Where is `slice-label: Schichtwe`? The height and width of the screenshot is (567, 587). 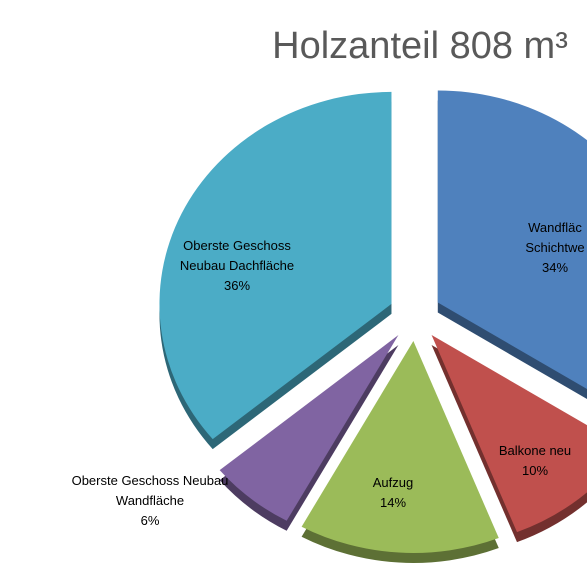
slice-label: Schichtwe is located at coordinates (554, 247).